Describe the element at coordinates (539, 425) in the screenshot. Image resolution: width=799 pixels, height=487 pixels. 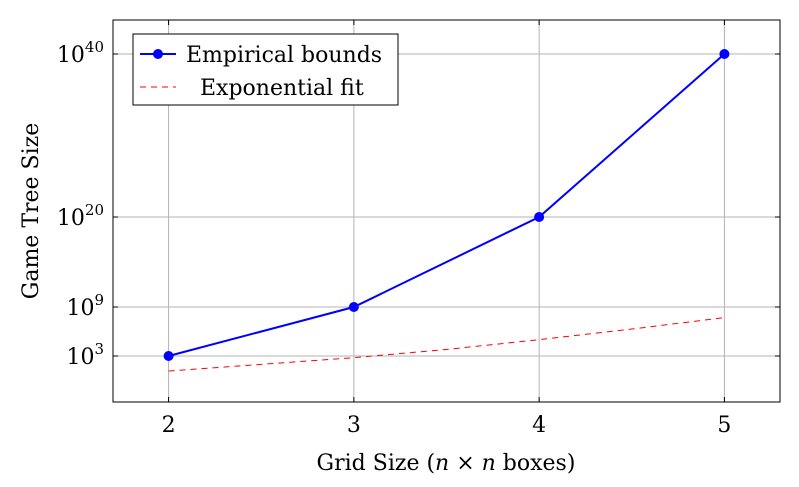
I see `x-tick-label: 4` at that location.